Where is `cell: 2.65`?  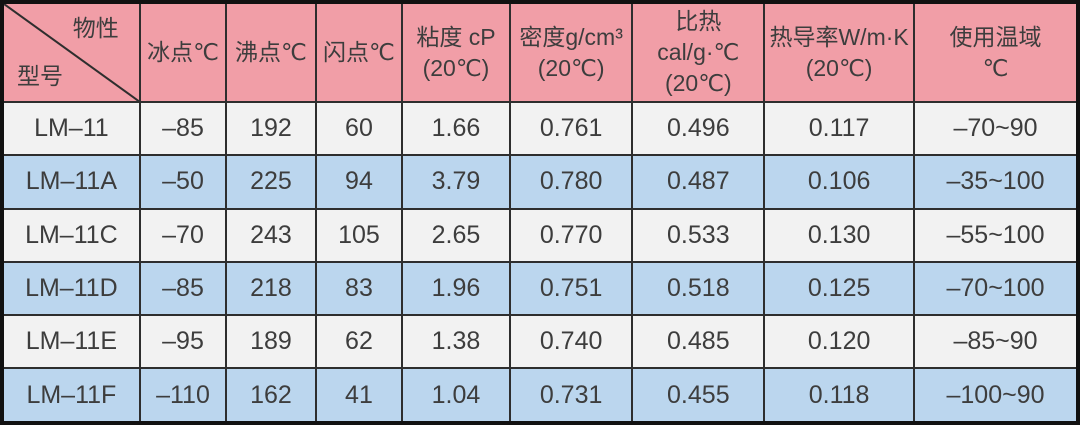
cell: 2.65 is located at coordinates (456, 235).